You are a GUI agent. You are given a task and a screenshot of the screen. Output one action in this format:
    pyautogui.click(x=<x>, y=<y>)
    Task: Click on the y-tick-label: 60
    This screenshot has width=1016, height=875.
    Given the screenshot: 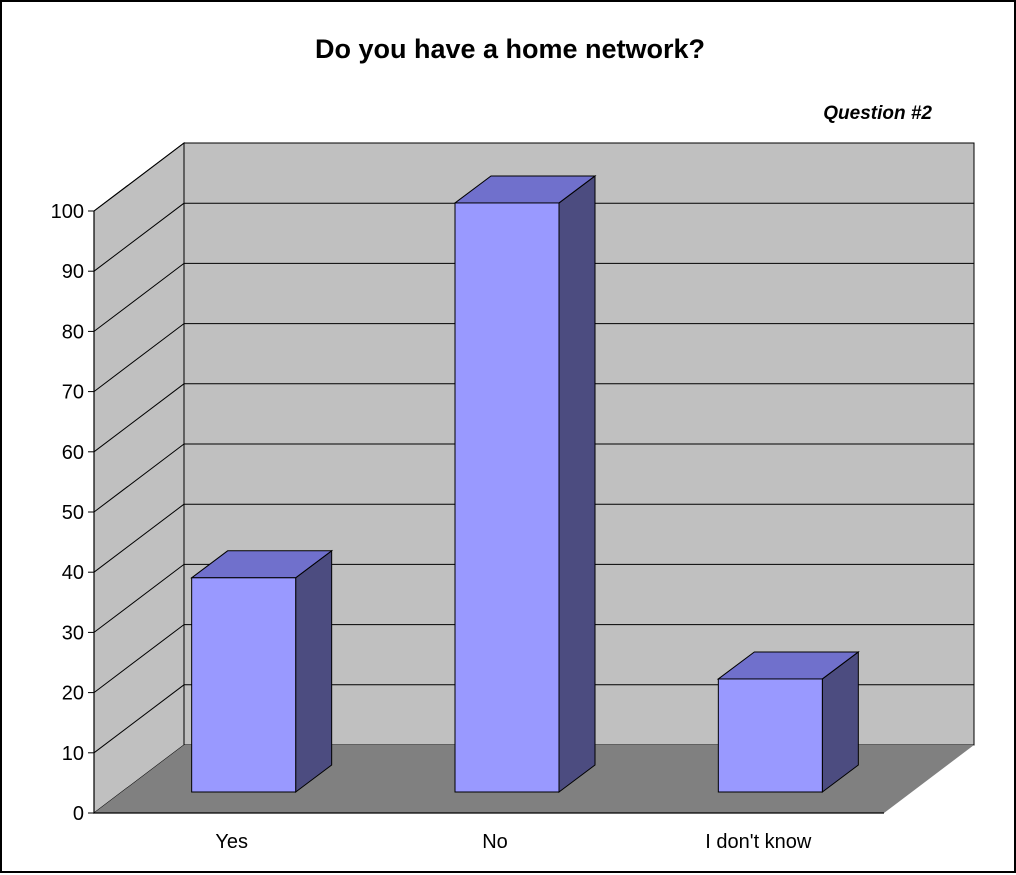 What is the action you would take?
    pyautogui.click(x=73, y=453)
    